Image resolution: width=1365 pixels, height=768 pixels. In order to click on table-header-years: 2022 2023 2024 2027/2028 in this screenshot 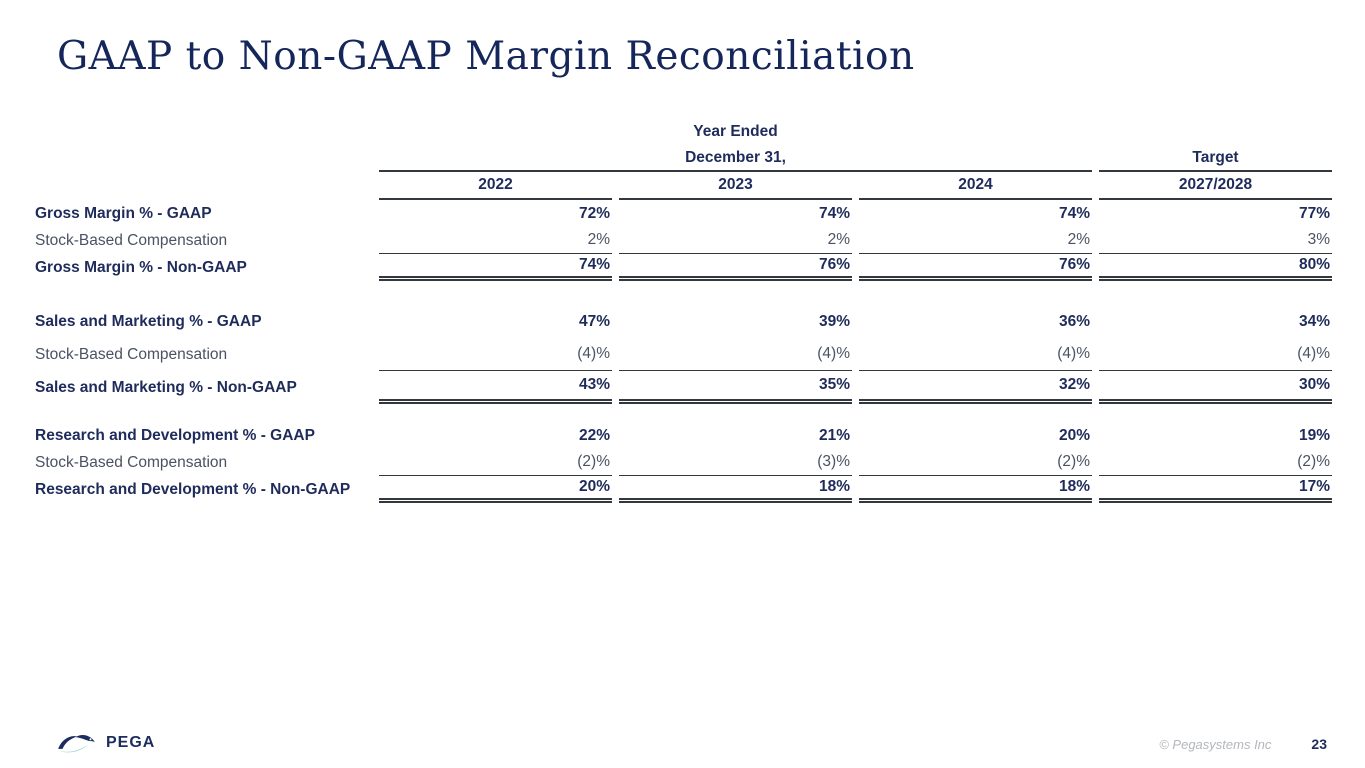, I will do `click(685, 186)`.